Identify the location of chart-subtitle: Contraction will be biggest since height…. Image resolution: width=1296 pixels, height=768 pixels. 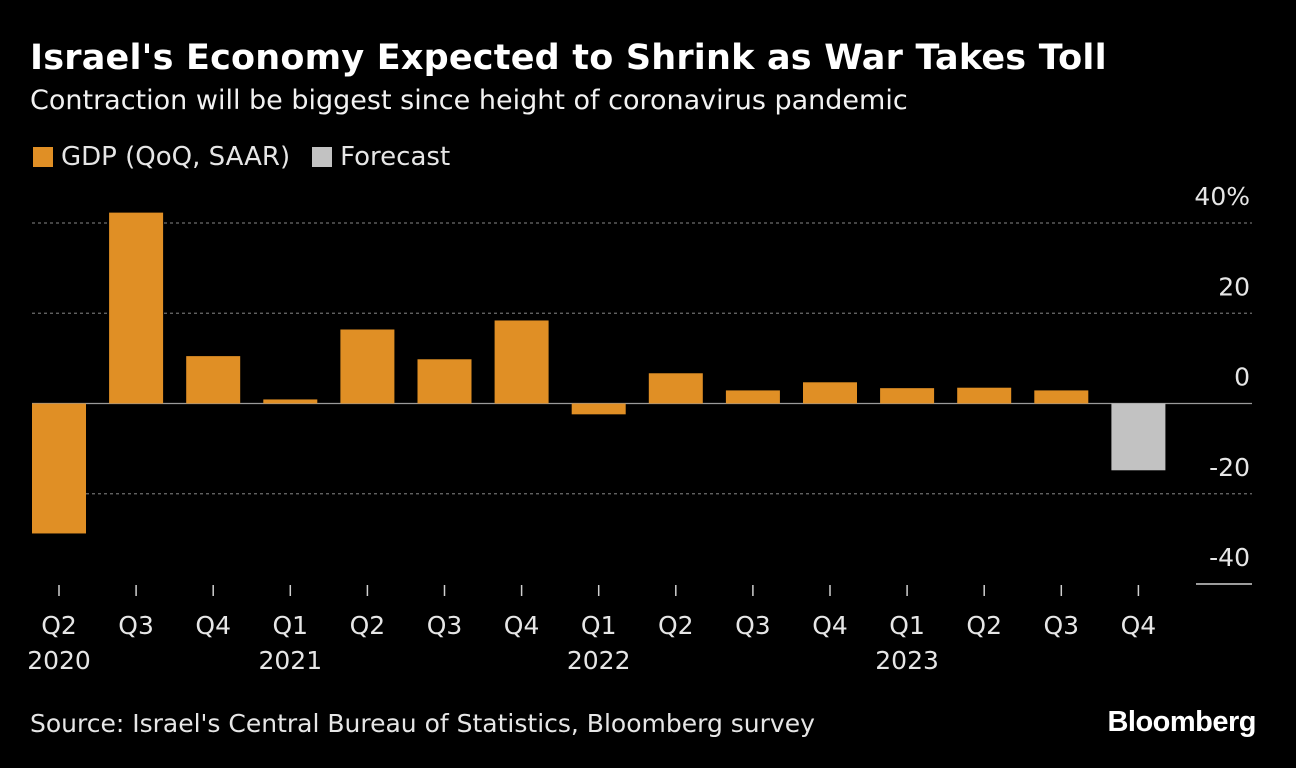
(469, 100).